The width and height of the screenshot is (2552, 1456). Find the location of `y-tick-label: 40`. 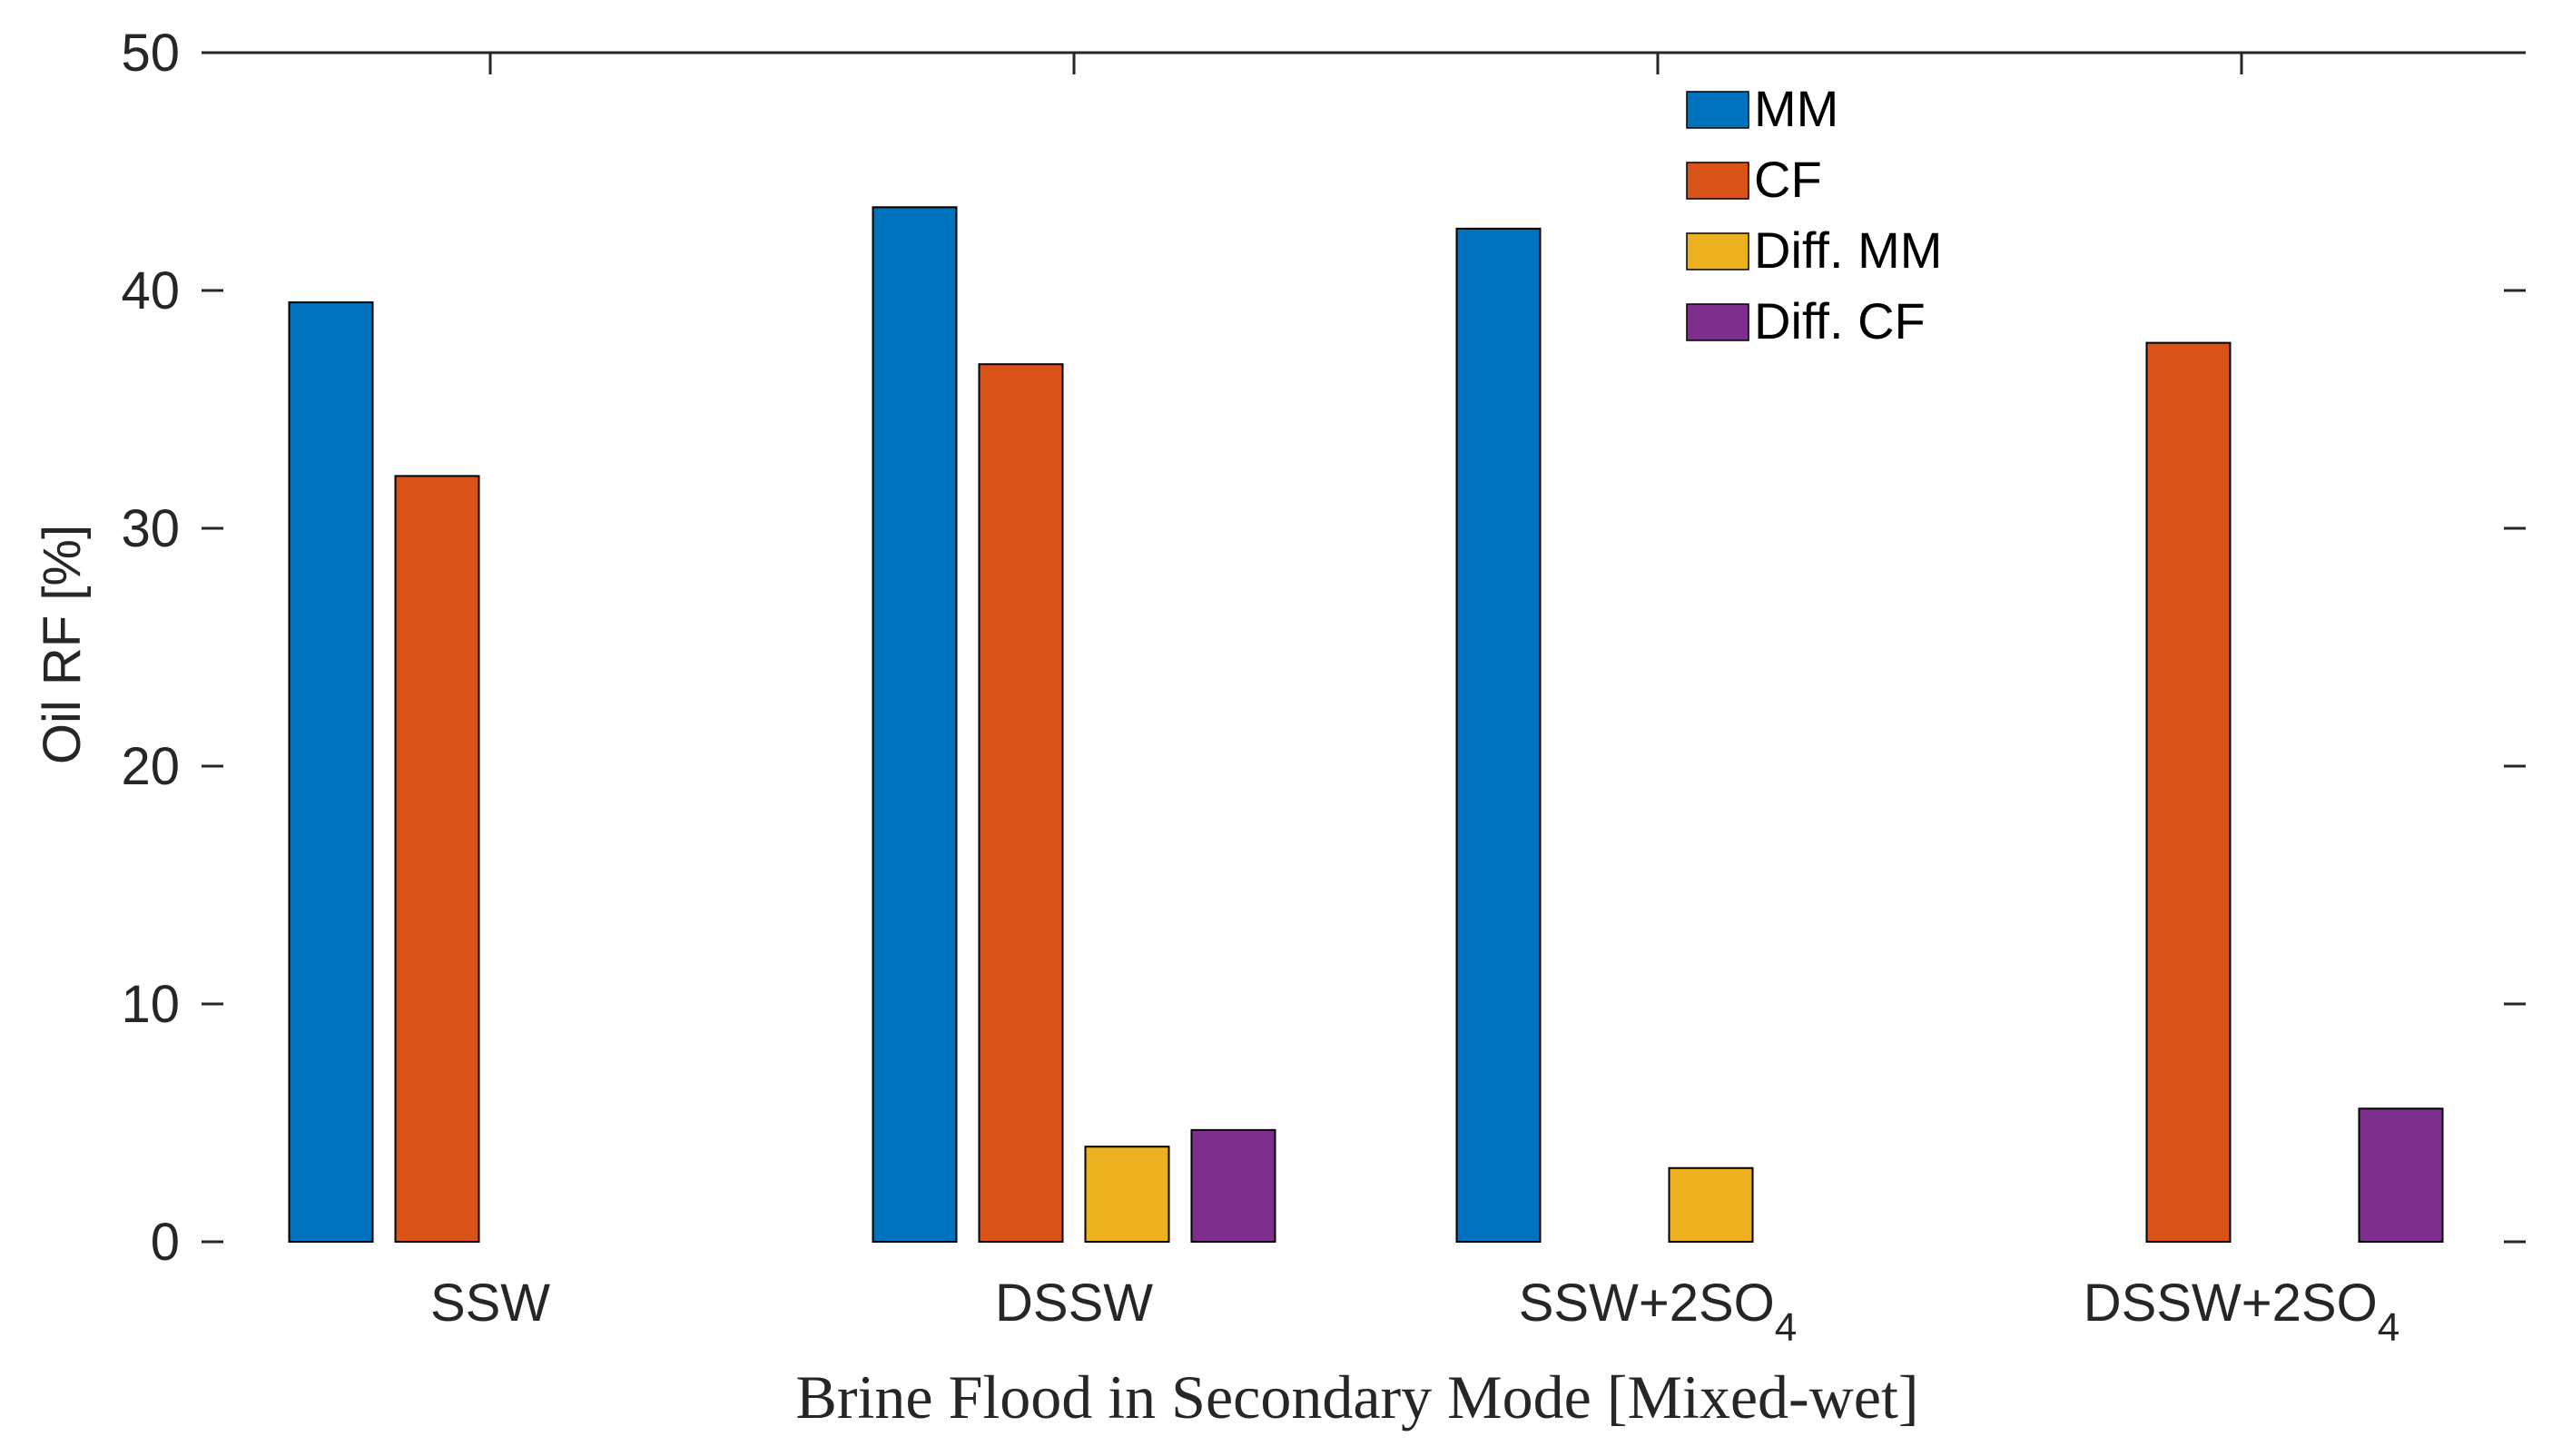

y-tick-label: 40 is located at coordinates (150, 290).